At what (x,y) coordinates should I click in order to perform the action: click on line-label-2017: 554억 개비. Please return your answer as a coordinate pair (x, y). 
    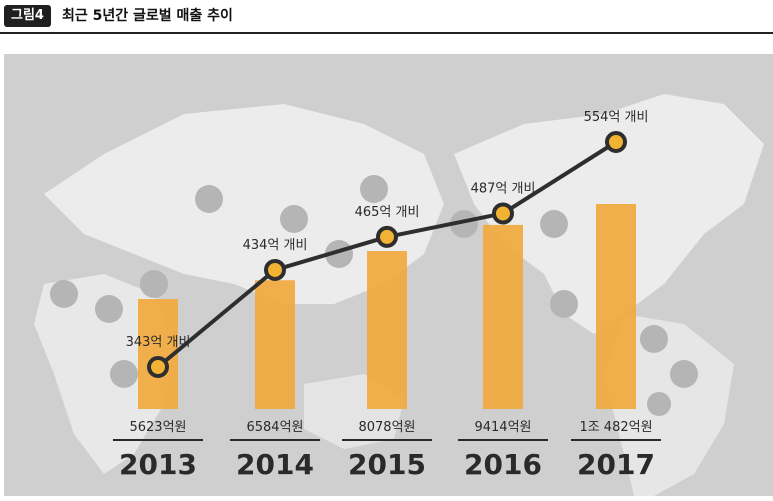
    Looking at the image, I should click on (616, 117).